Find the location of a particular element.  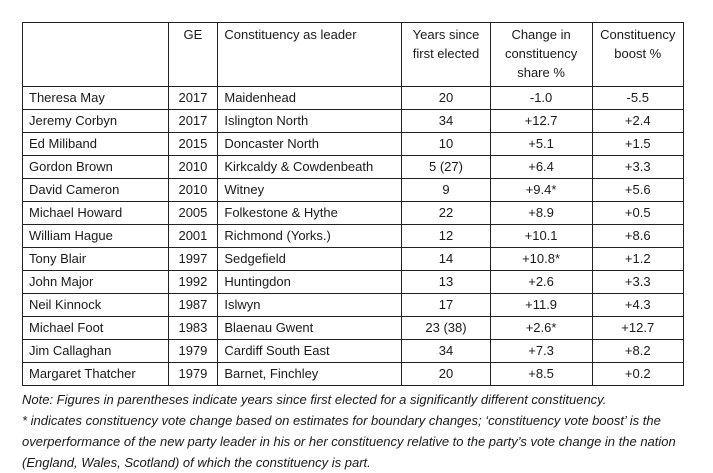

cell-change: +7.3 is located at coordinates (541, 351).